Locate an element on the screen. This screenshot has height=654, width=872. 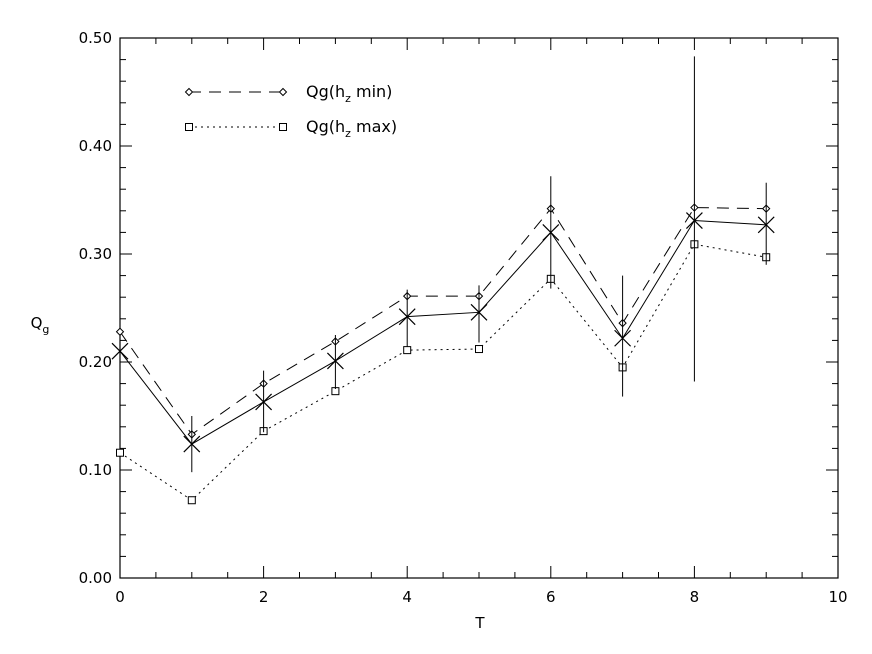
x-tick-label: 8 is located at coordinates (695, 597).